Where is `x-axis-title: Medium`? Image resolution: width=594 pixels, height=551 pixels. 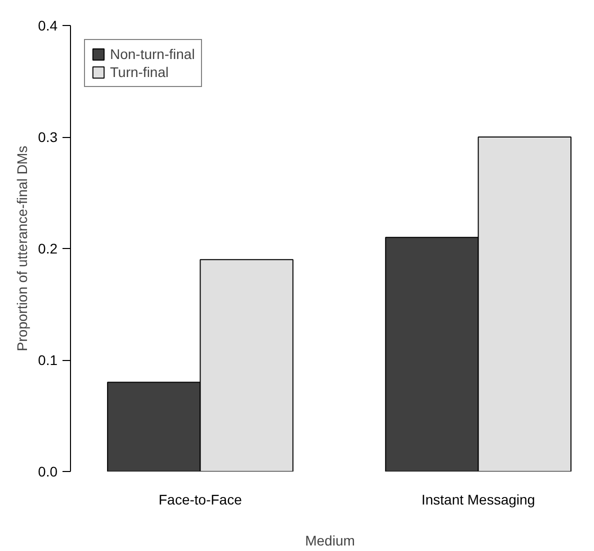 x-axis-title: Medium is located at coordinates (330, 540).